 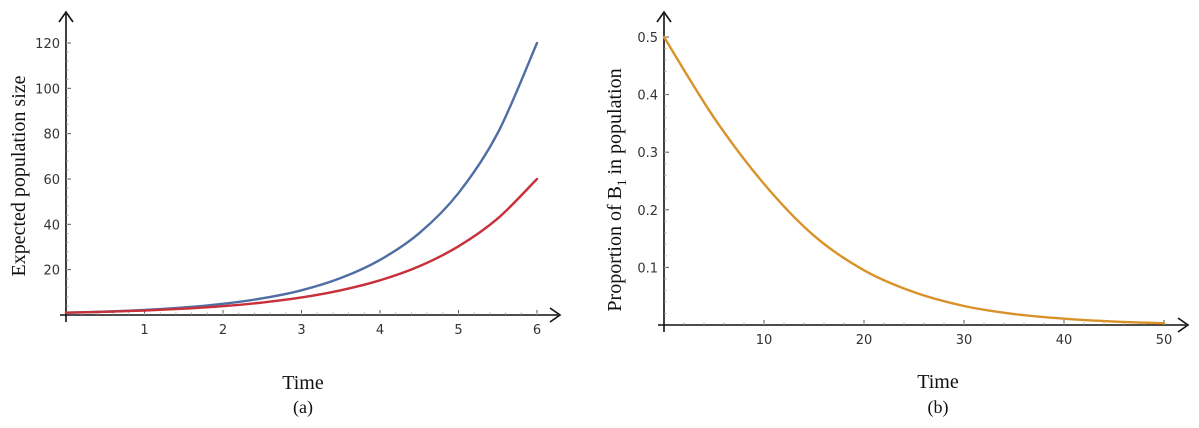 I want to click on panel-a-y-tick-label: 40, so click(x=51, y=225).